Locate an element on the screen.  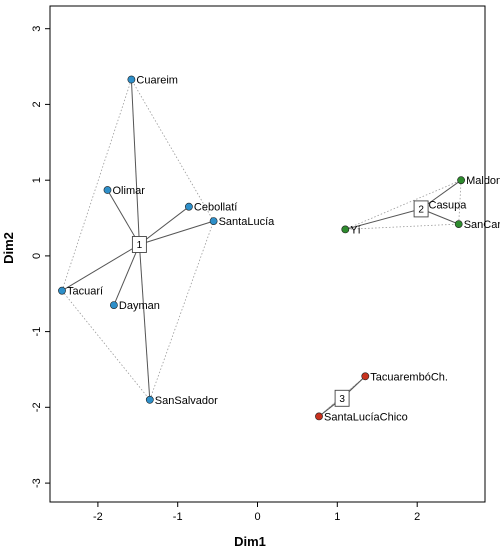
cluster-center-label: 3 is located at coordinates (342, 399).